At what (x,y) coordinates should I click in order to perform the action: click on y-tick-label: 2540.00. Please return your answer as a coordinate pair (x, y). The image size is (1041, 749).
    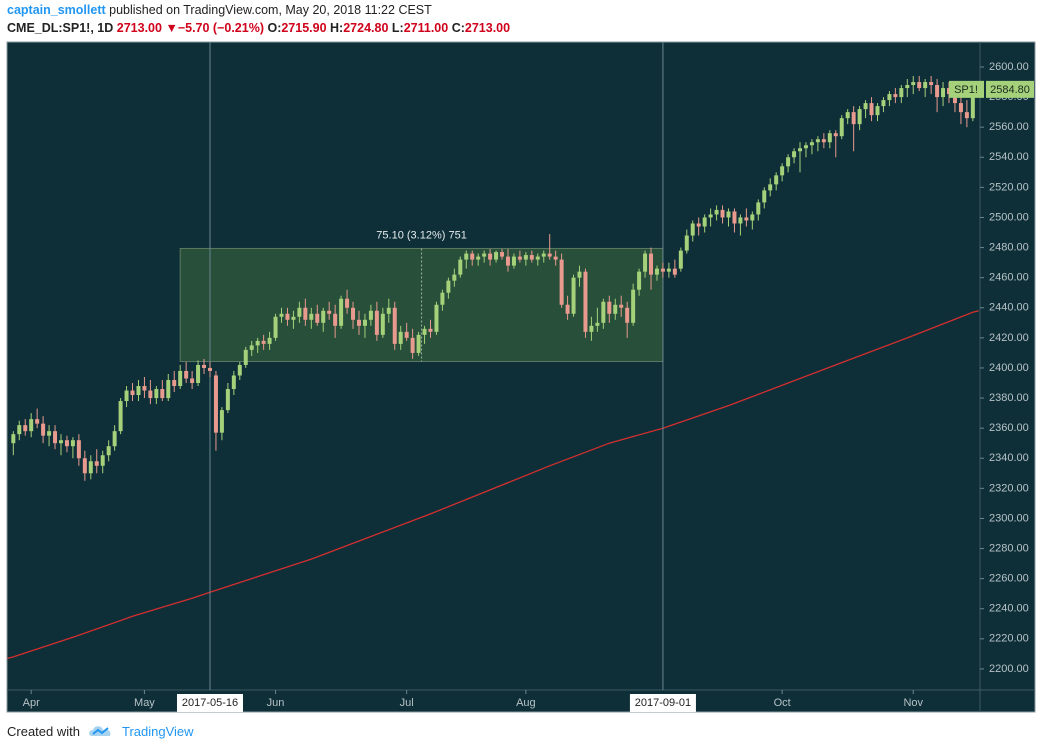
    Looking at the image, I should click on (1009, 157).